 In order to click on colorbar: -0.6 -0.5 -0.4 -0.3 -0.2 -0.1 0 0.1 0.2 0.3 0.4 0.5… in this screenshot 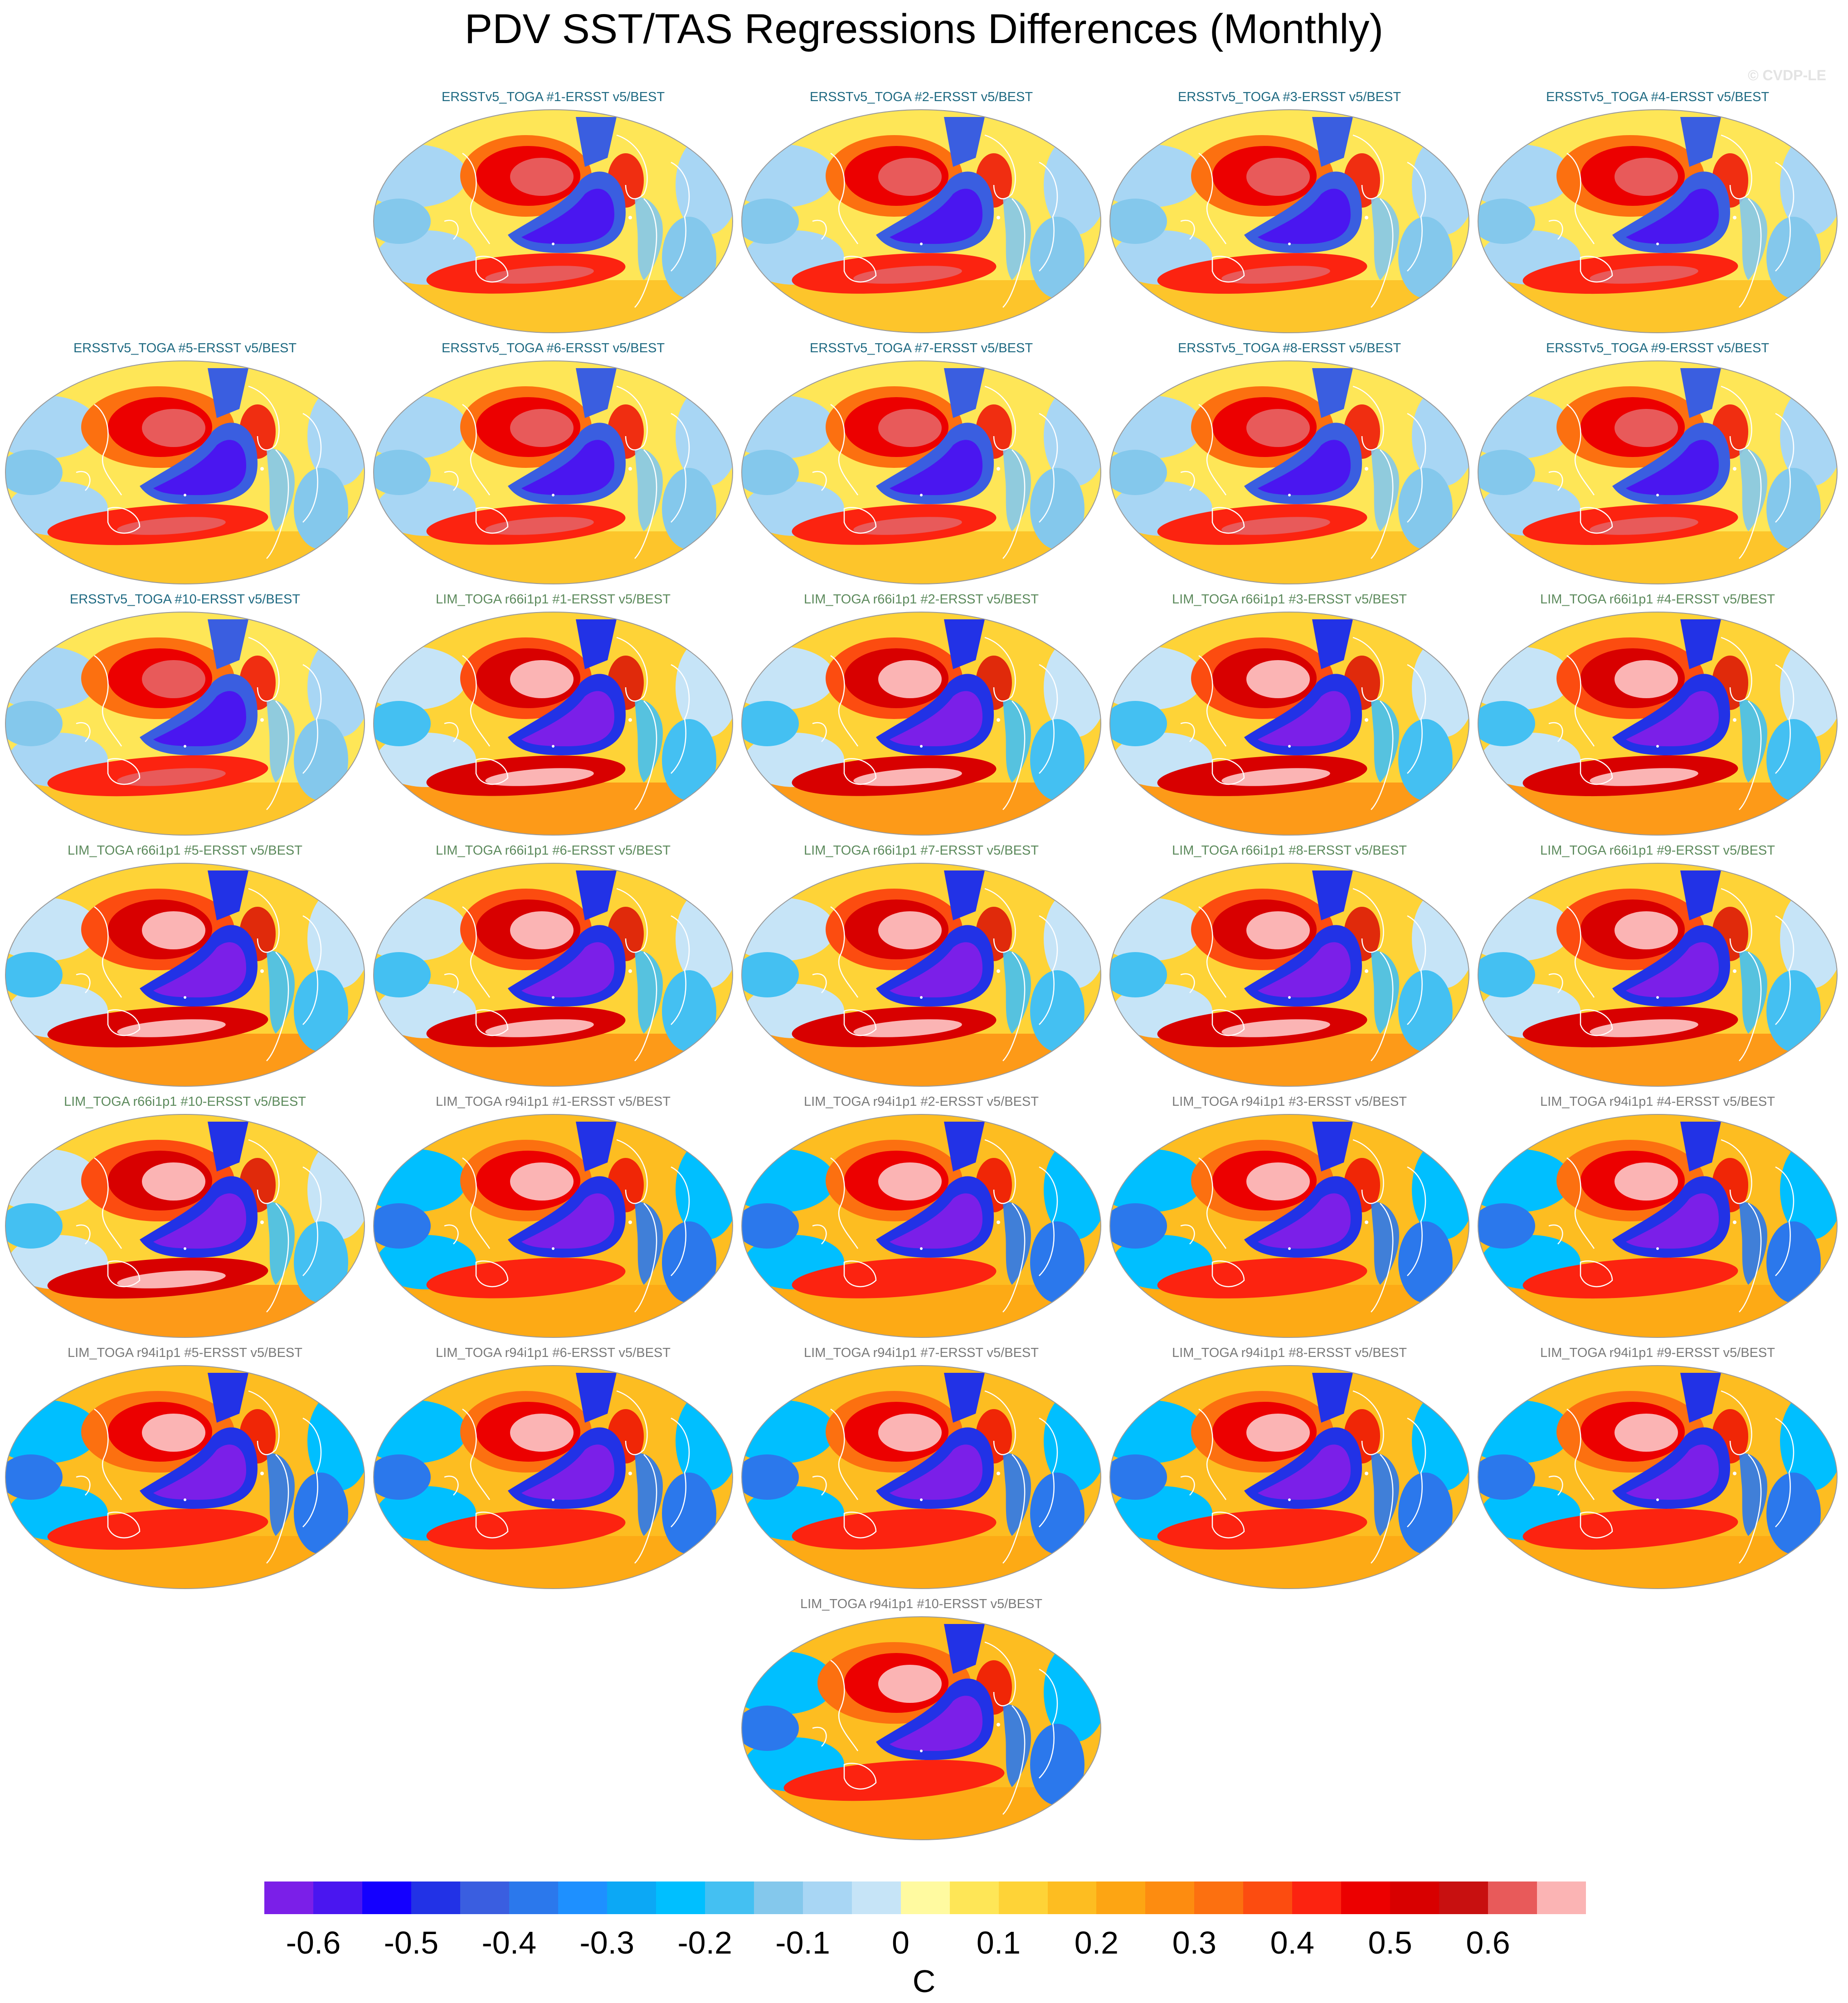, I will do `click(924, 1942)`.